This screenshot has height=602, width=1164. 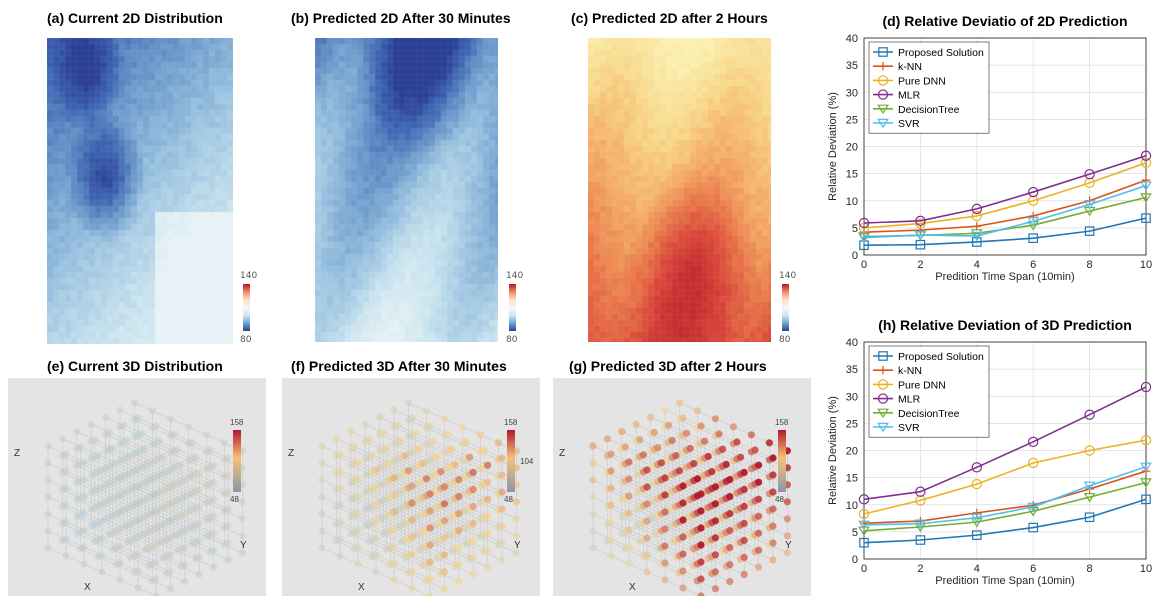 What do you see at coordinates (249, 276) in the screenshot?
I see `colorbar-a-max: 140` at bounding box center [249, 276].